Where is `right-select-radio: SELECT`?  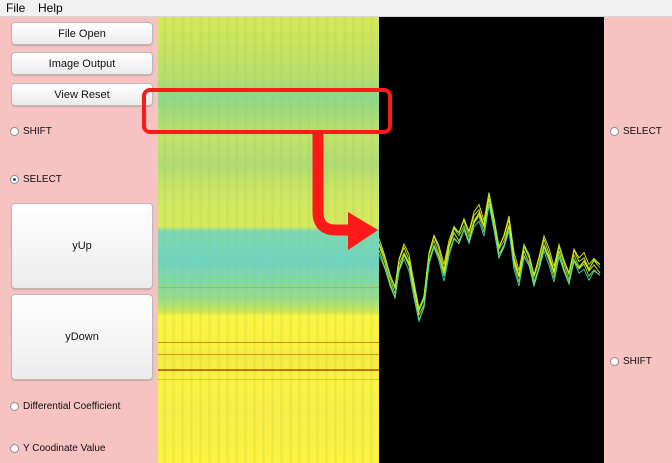 right-select-radio: SELECT is located at coordinates (636, 131).